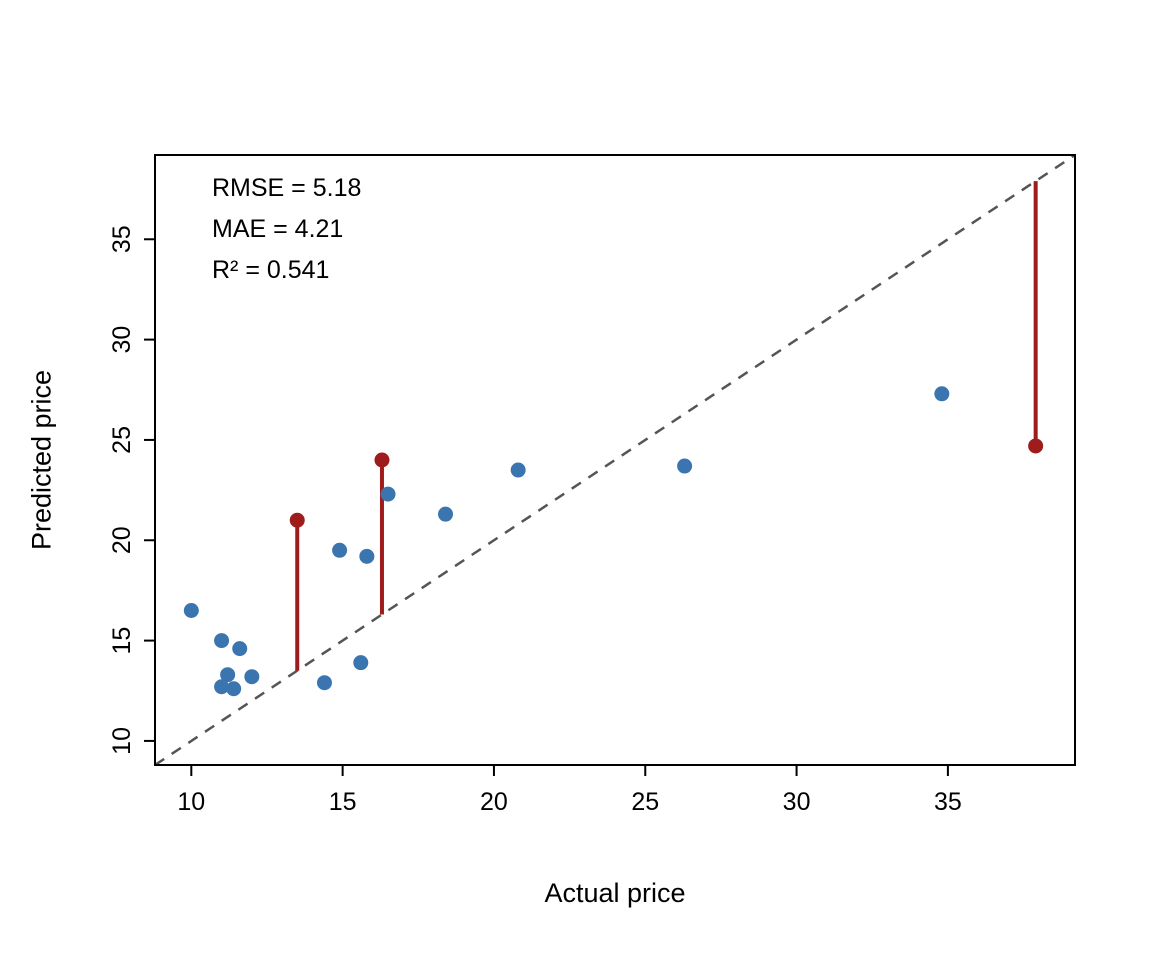 Image resolution: width=1152 pixels, height=960 pixels. Describe the element at coordinates (122, 540) in the screenshot. I see `y-tick-label: 20` at that location.